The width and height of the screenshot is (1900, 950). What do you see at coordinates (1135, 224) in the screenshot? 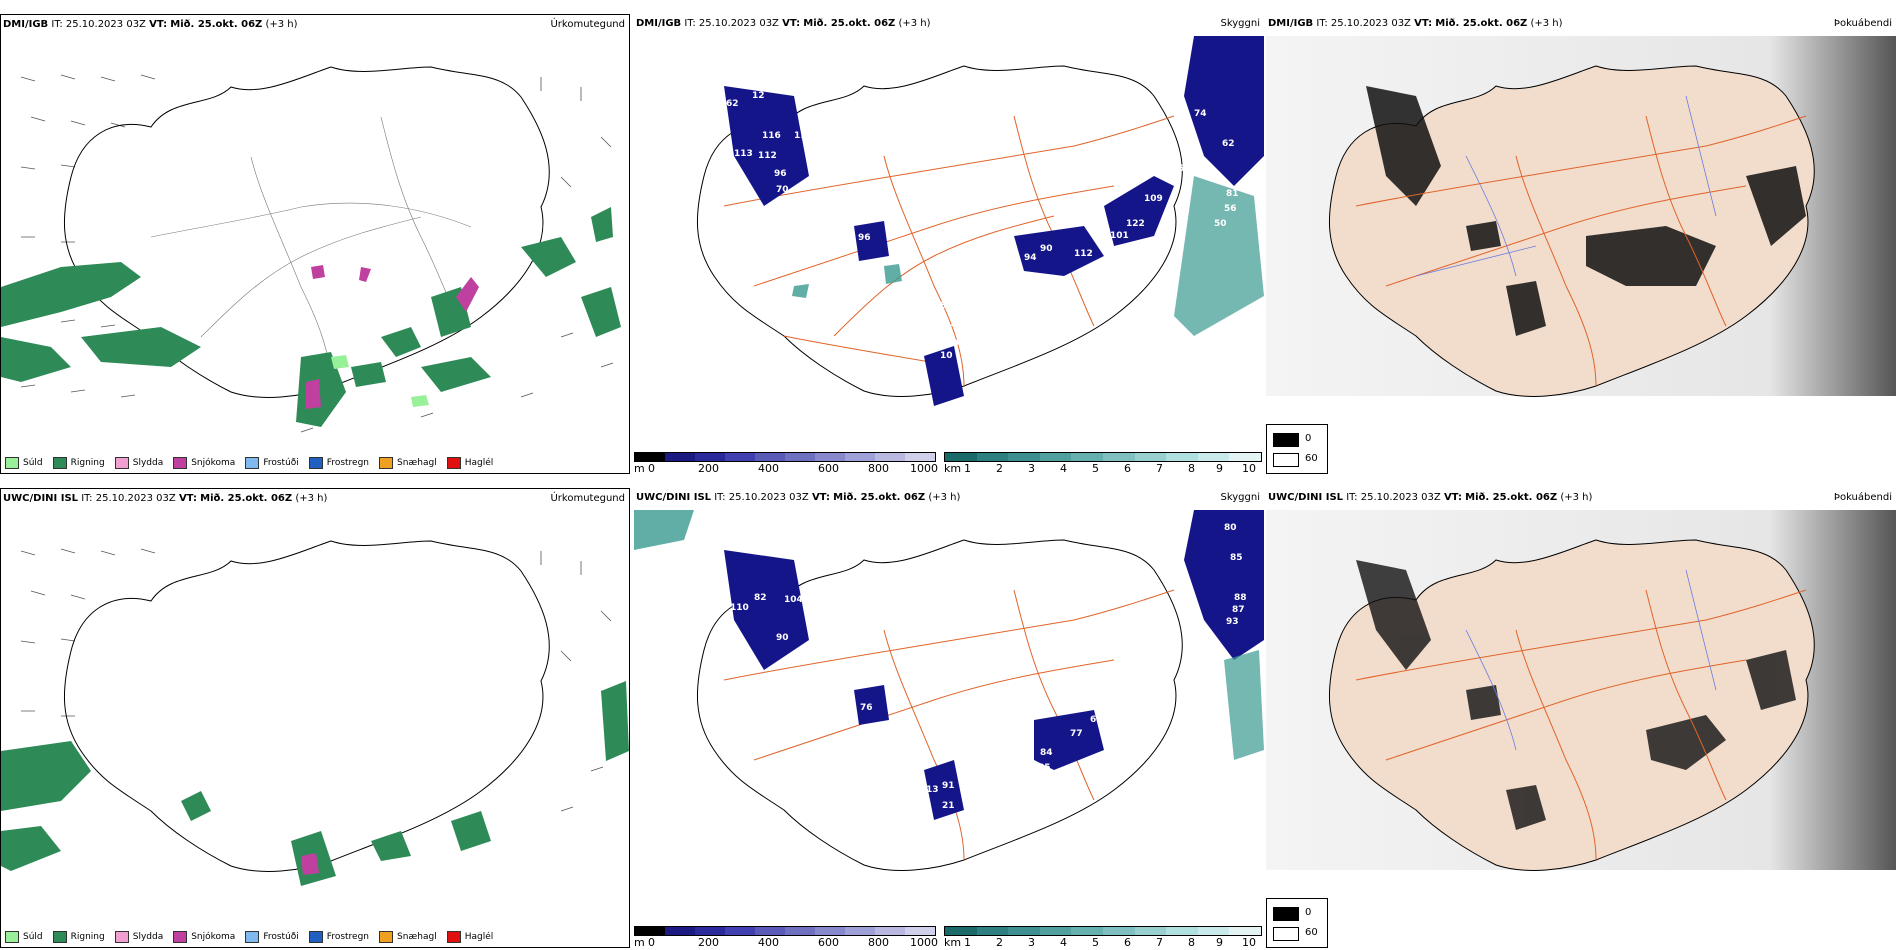
I see `svg-text: 122` at bounding box center [1135, 224].